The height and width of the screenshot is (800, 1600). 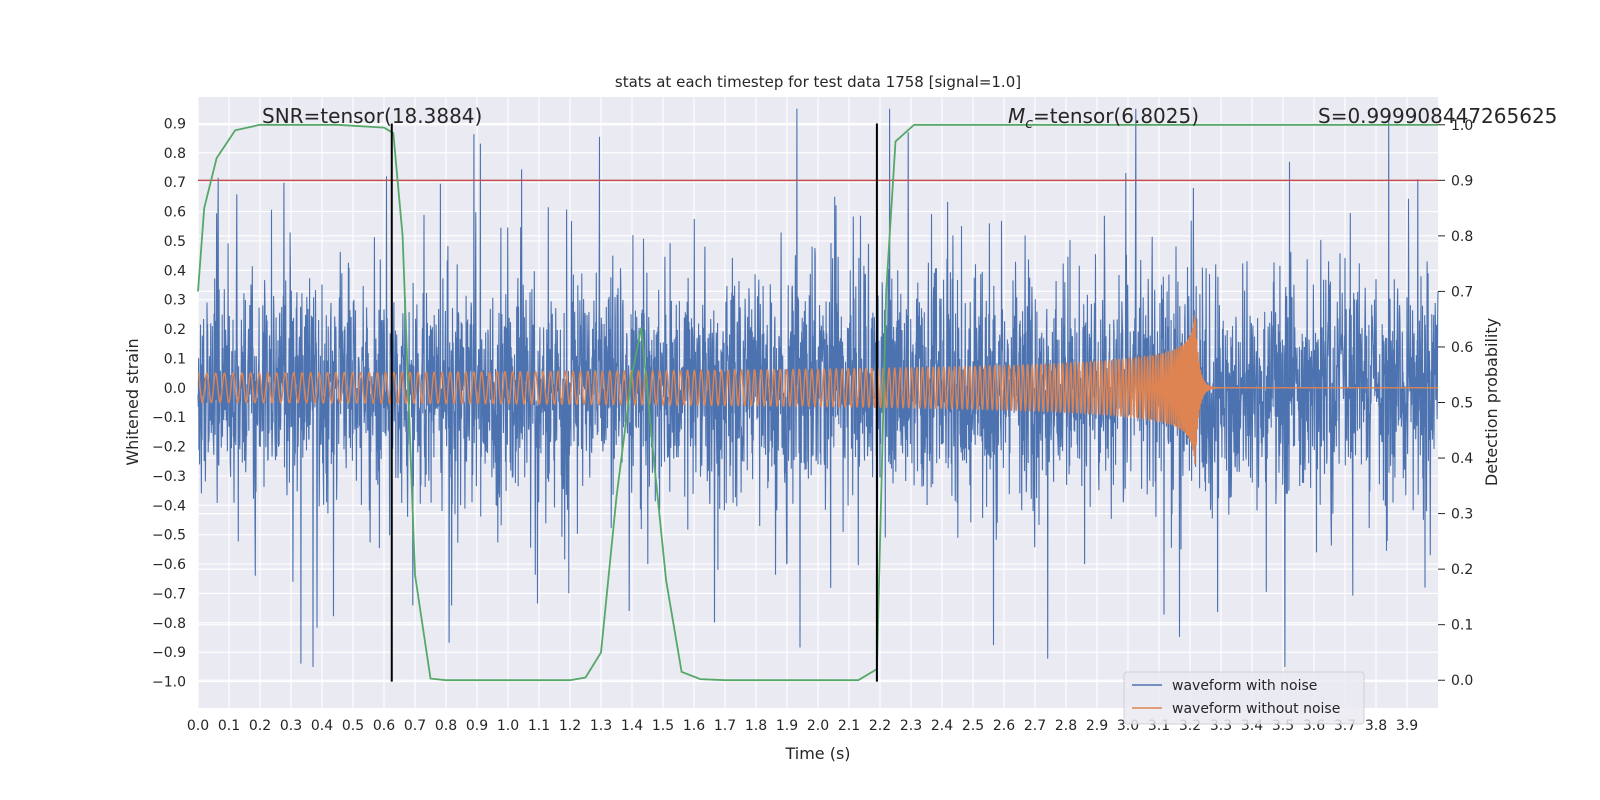 I want to click on x-tick-label: 0.0, so click(x=198, y=726).